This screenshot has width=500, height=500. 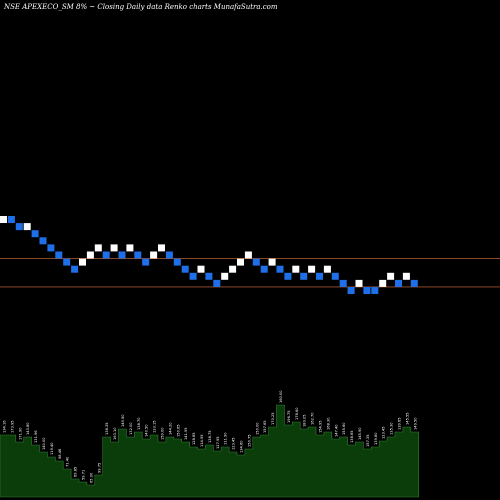 I want to click on volume-label: 160.00, so click(x=281, y=396).